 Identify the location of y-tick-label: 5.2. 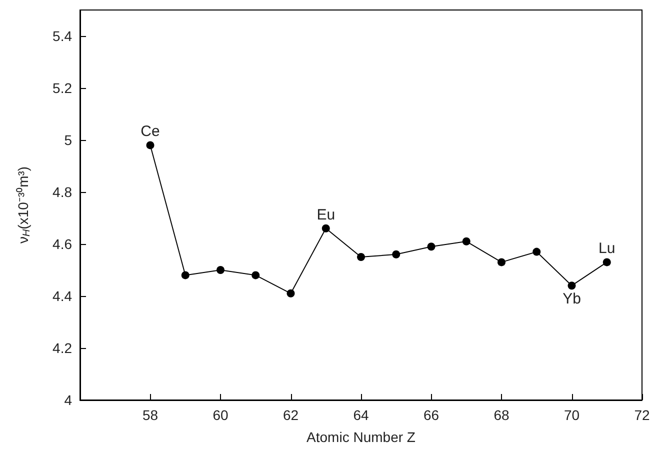
(62, 88).